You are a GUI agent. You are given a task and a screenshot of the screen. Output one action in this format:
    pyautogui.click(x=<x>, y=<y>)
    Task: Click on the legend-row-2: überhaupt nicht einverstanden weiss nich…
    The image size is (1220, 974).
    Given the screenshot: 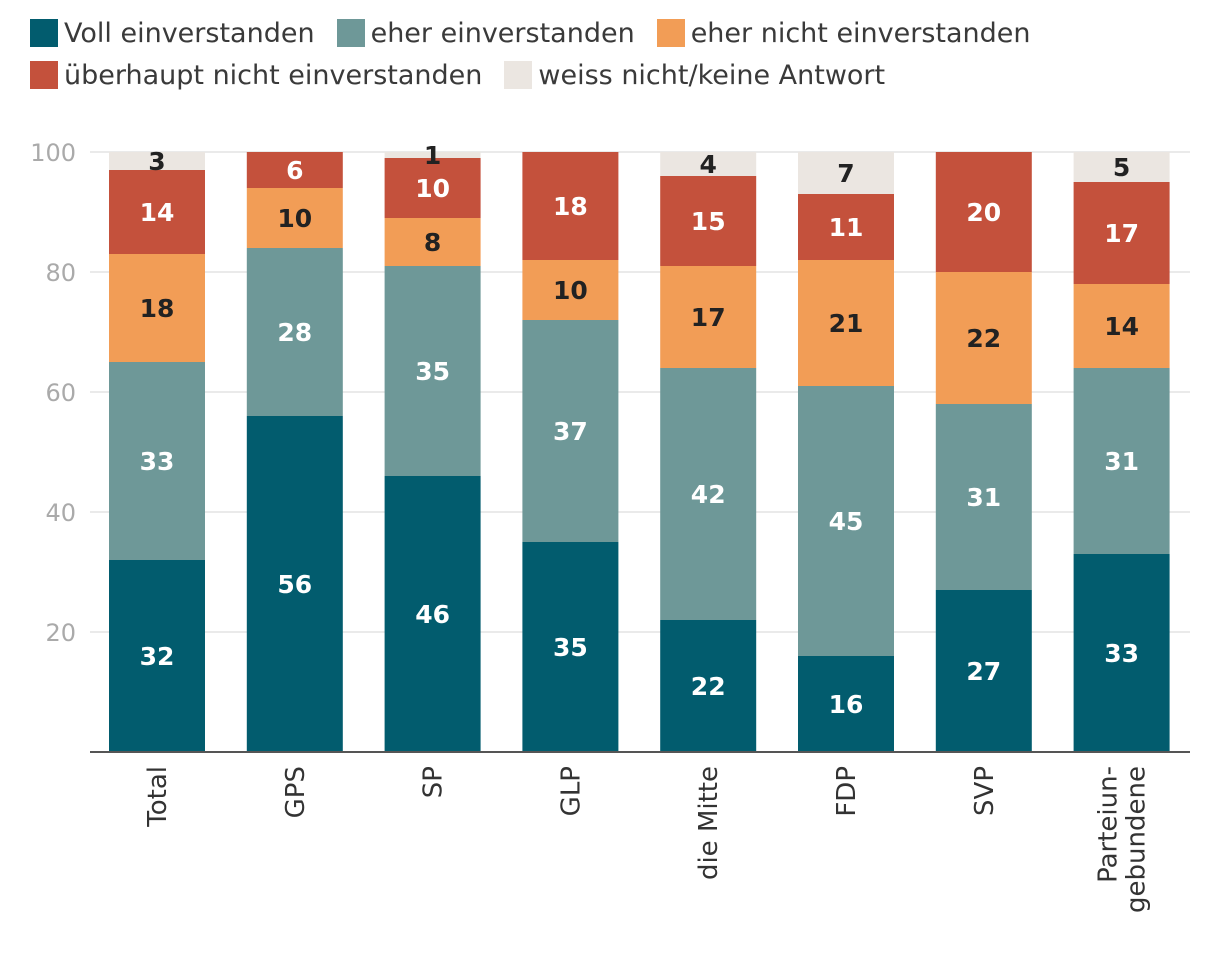 What is the action you would take?
    pyautogui.click(x=610, y=75)
    